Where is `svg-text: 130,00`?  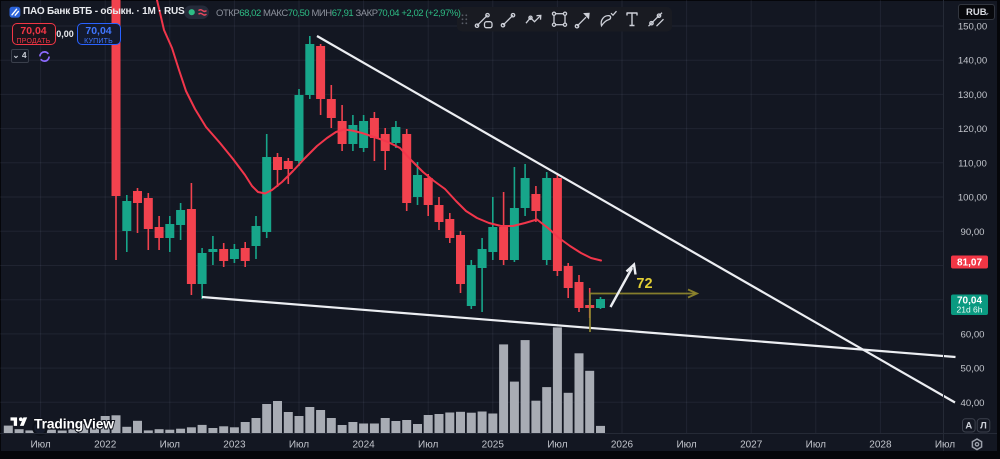 svg-text: 130,00 is located at coordinates (972, 95).